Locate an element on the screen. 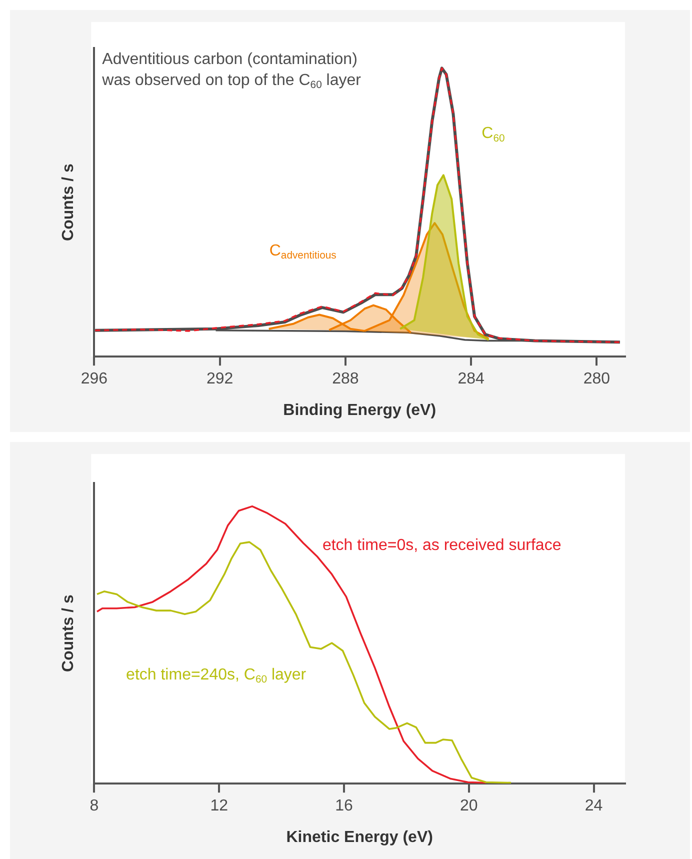 This screenshot has height=859, width=692. x-tick-label: 292 is located at coordinates (220, 379).